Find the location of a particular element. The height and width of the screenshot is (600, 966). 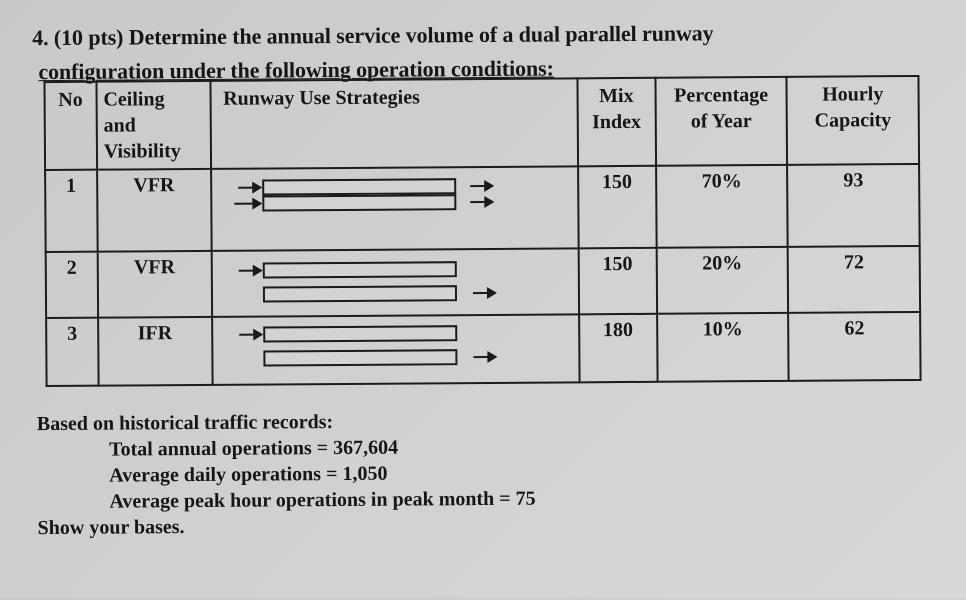

header-mix-index: Mix Index is located at coordinates (616, 122).